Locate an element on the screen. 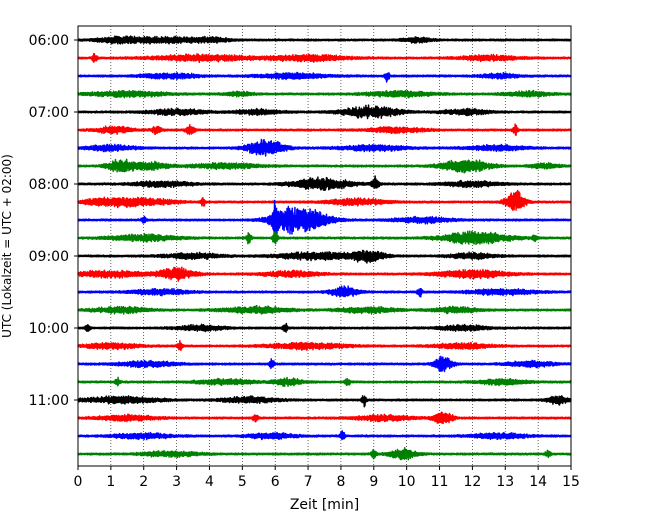 The width and height of the screenshot is (650, 520). x-tick-label: 2 is located at coordinates (143, 482).